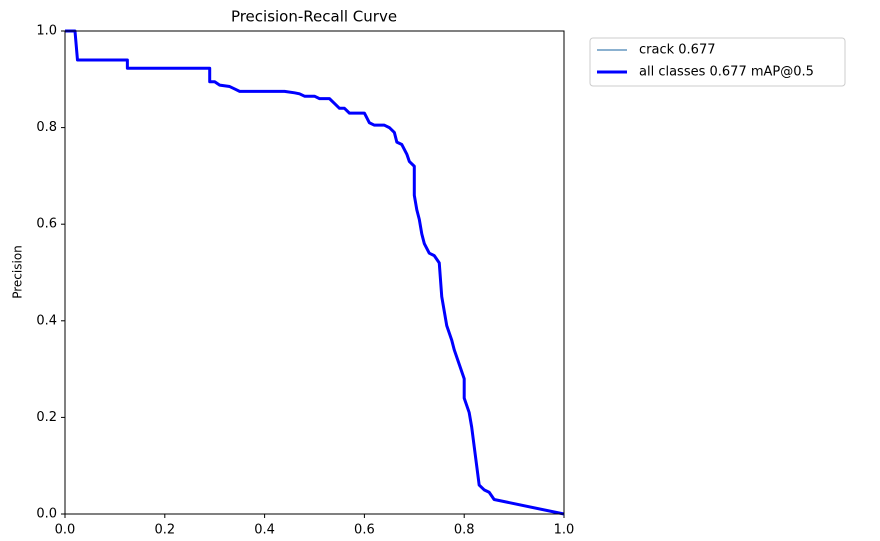 This screenshot has height=541, width=880. I want to click on chart-title: Precision-Recall Curve, so click(314, 17).